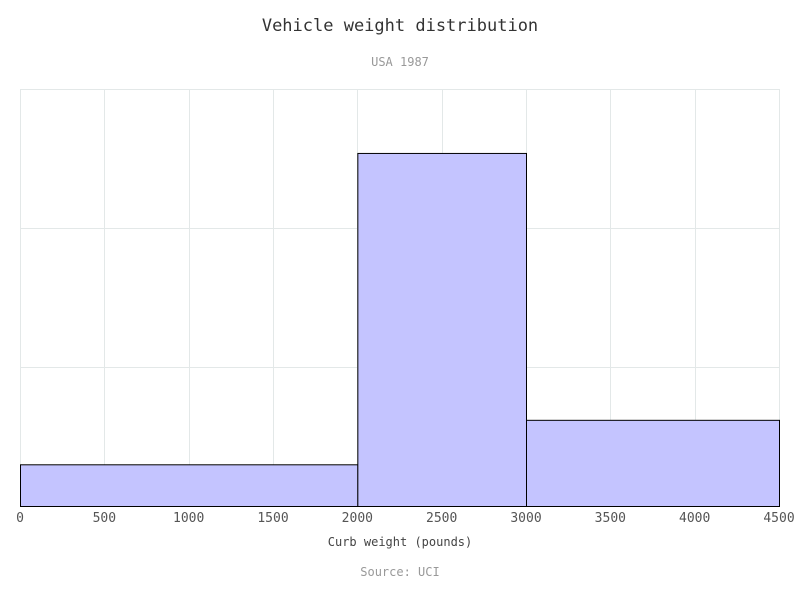 Image resolution: width=800 pixels, height=600 pixels. I want to click on x-tick-label-8: 4000, so click(694, 518).